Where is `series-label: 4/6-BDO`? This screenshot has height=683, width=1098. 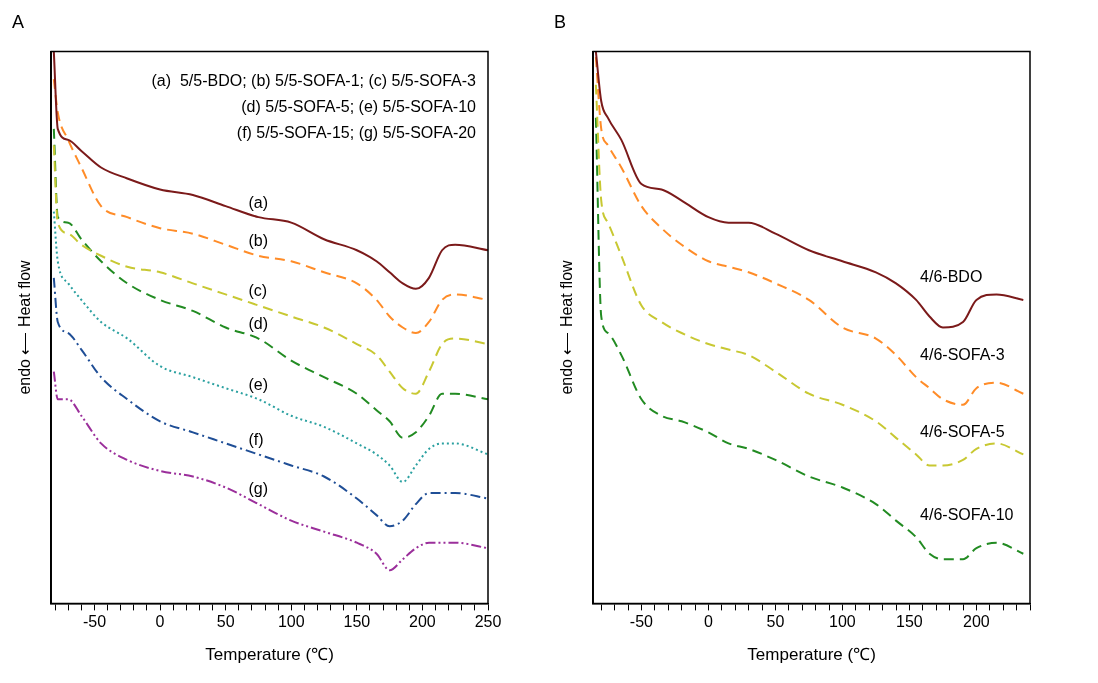 series-label: 4/6-BDO is located at coordinates (951, 277).